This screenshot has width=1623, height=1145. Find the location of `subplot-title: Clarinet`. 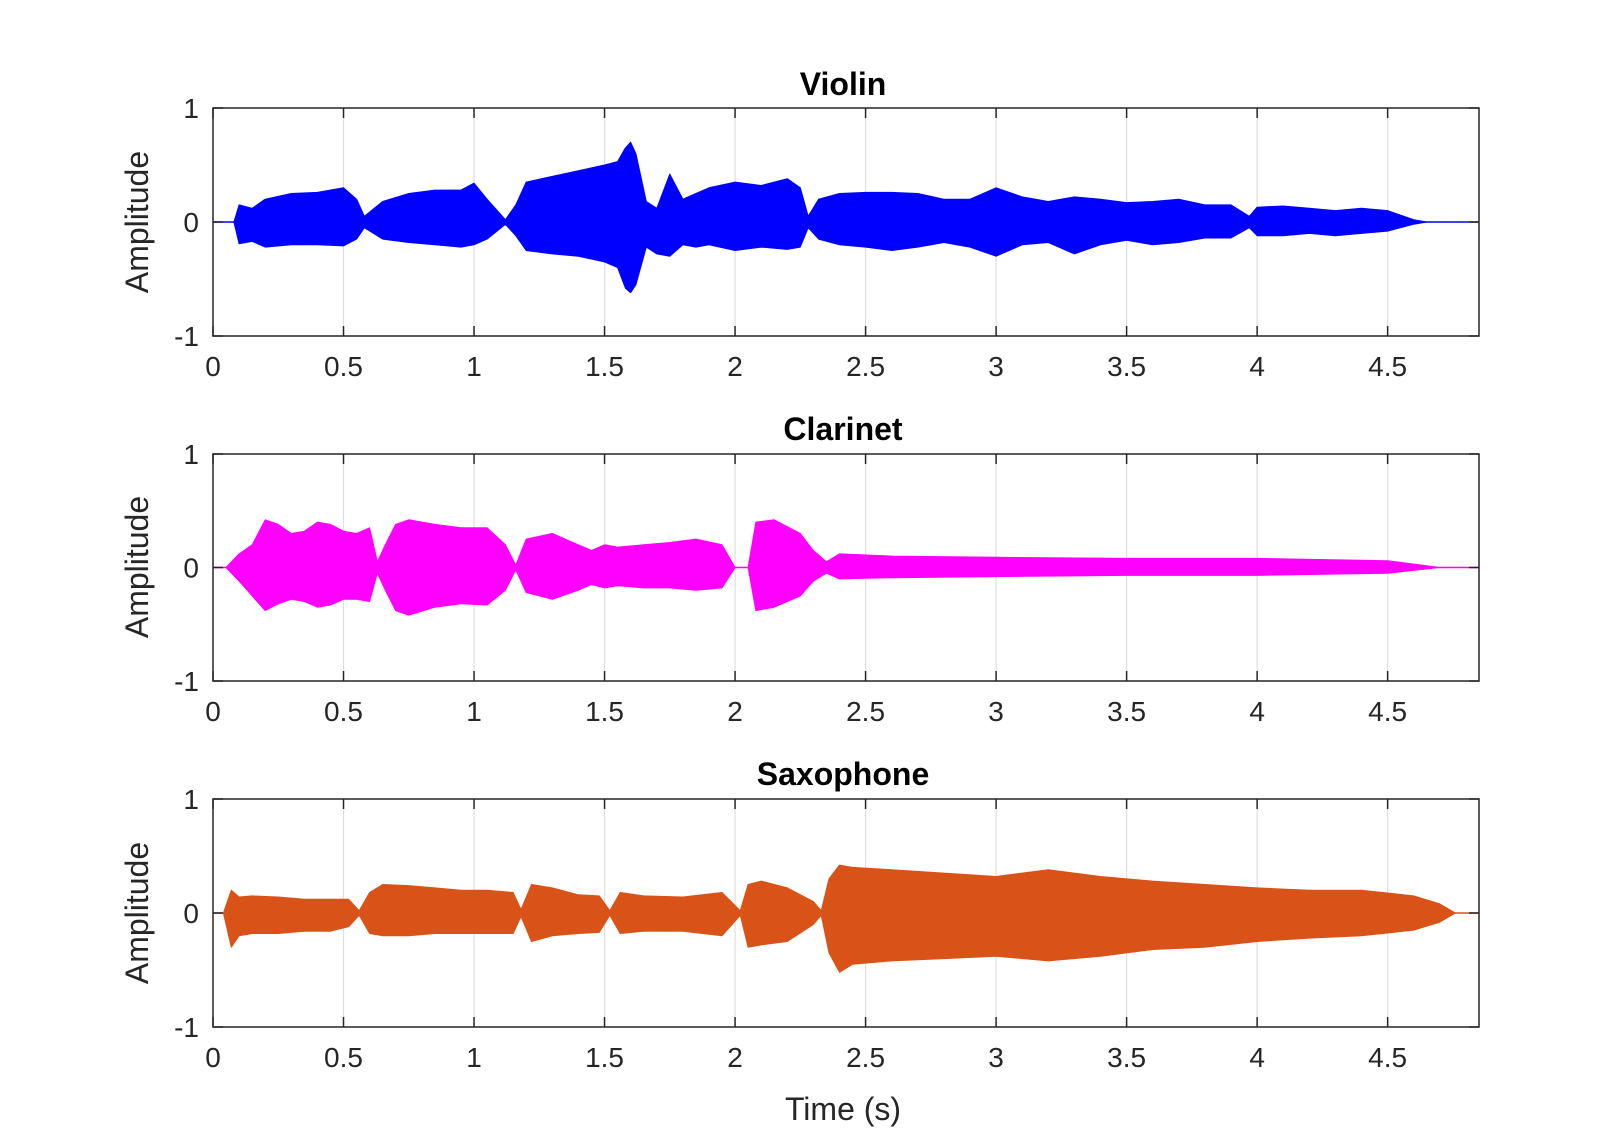

subplot-title: Clarinet is located at coordinates (842, 429).